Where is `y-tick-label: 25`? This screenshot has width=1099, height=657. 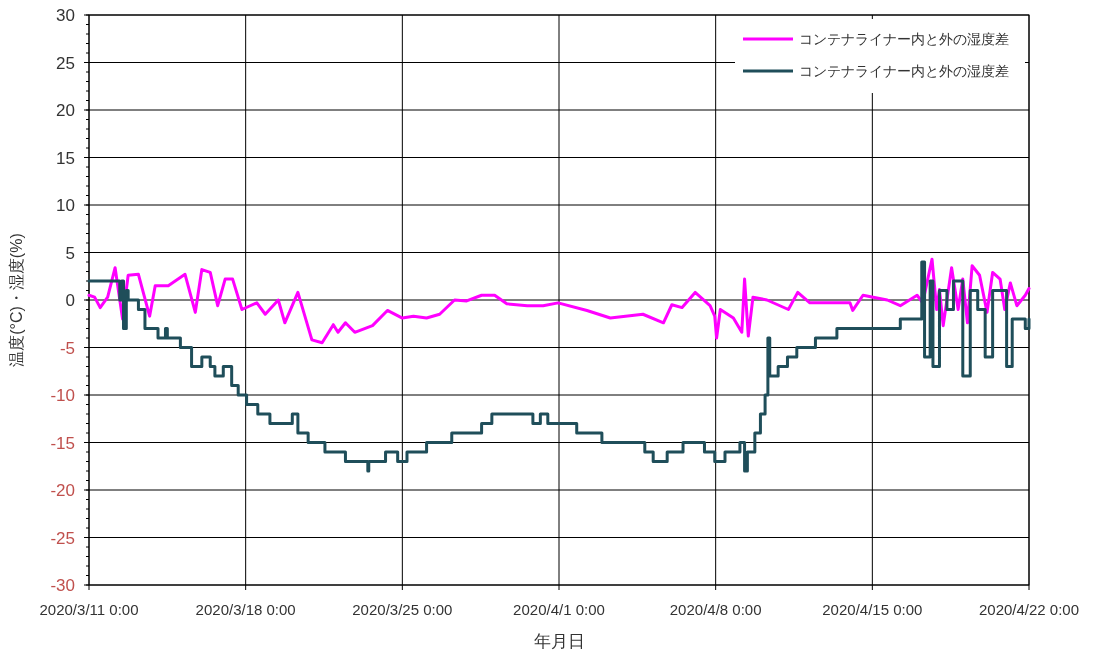 y-tick-label: 25 is located at coordinates (65, 63).